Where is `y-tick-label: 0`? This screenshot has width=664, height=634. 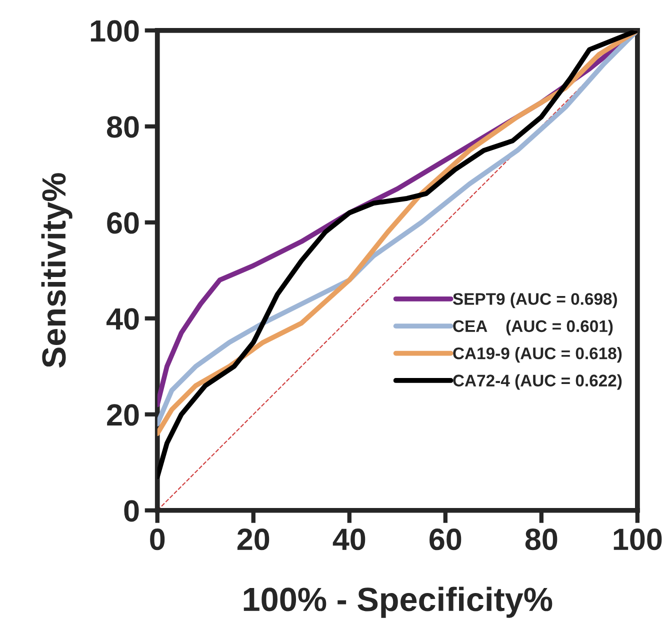
y-tick-label: 0 is located at coordinates (131, 511).